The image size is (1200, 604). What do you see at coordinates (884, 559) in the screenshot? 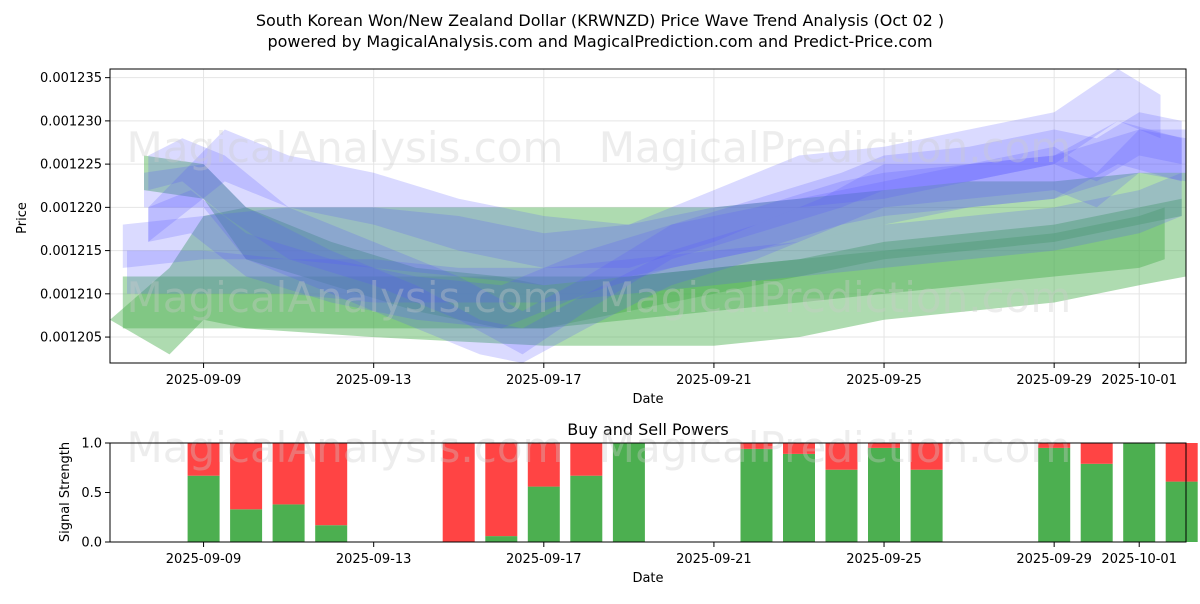
I see `signal-x-tick-label: 2025-09-25` at bounding box center [884, 559].